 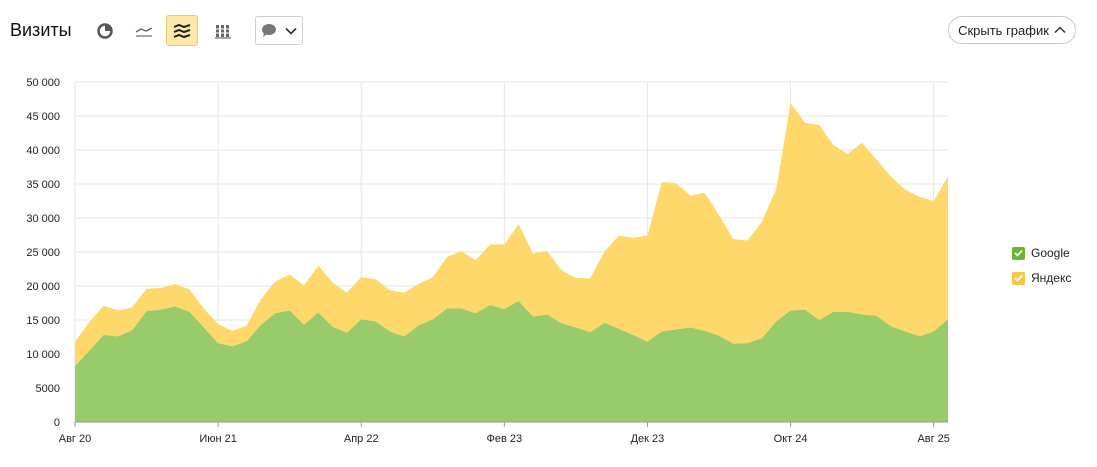 I want to click on column-chart-view-button, so click(x=223, y=30).